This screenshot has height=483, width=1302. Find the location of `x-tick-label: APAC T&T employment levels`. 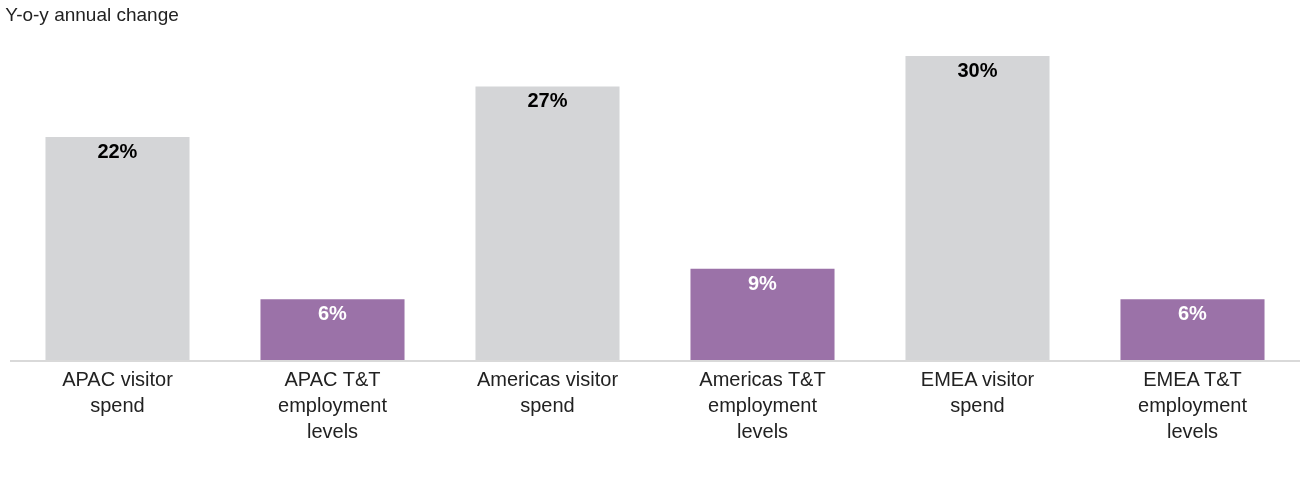

x-tick-label: APAC T&T employment levels is located at coordinates (333, 405).